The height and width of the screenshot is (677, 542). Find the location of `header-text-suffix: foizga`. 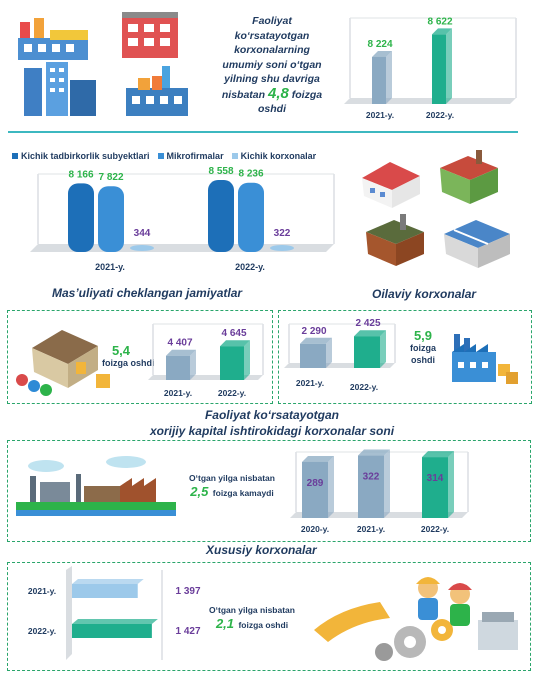

header-text-suffix: foizga is located at coordinates (307, 94).